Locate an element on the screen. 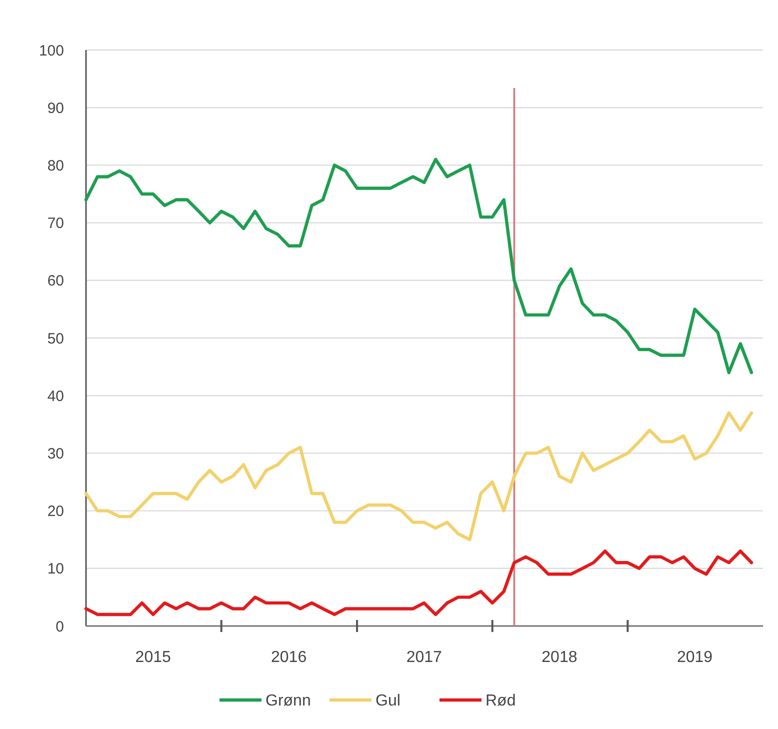  y-tick-label: 80 is located at coordinates (55, 165).